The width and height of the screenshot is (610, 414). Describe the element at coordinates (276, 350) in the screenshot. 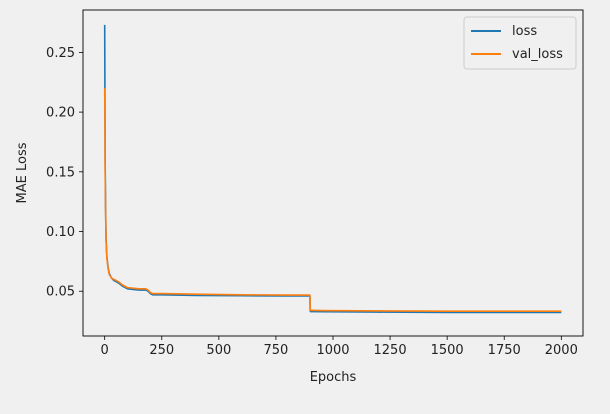

I see `x-tick-label: 750` at that location.